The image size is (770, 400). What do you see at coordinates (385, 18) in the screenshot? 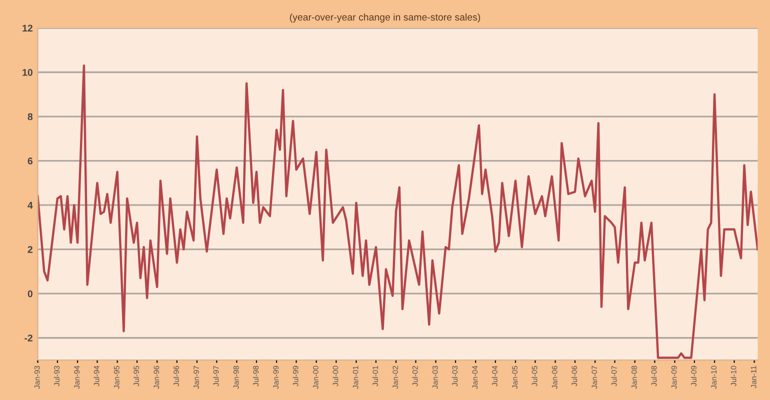
I see `chart-subtitle: (year-over-year change in same-store sales)` at bounding box center [385, 18].